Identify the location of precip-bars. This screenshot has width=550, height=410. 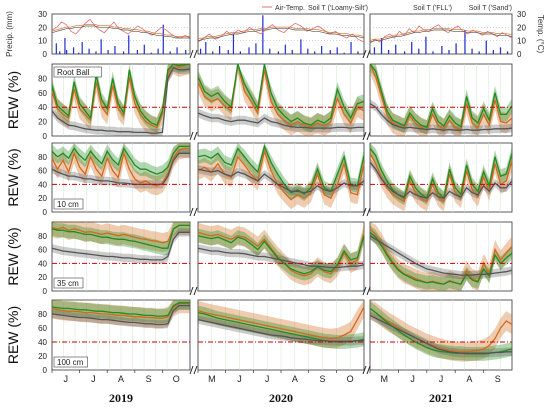
(282, 35).